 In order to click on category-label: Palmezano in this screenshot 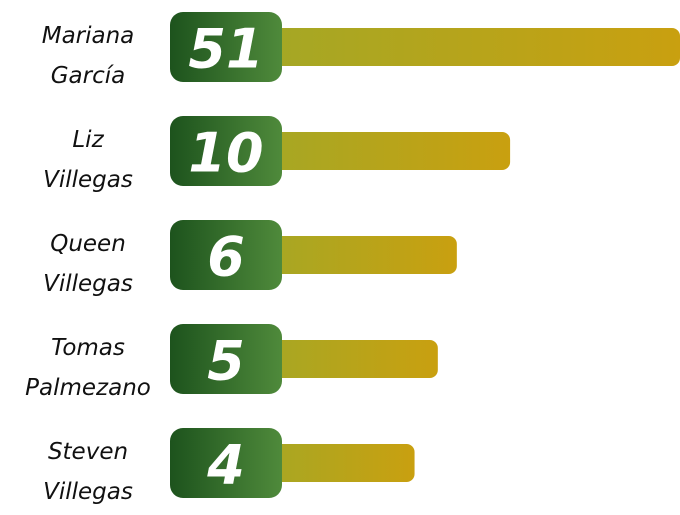, I will do `click(88, 388)`.